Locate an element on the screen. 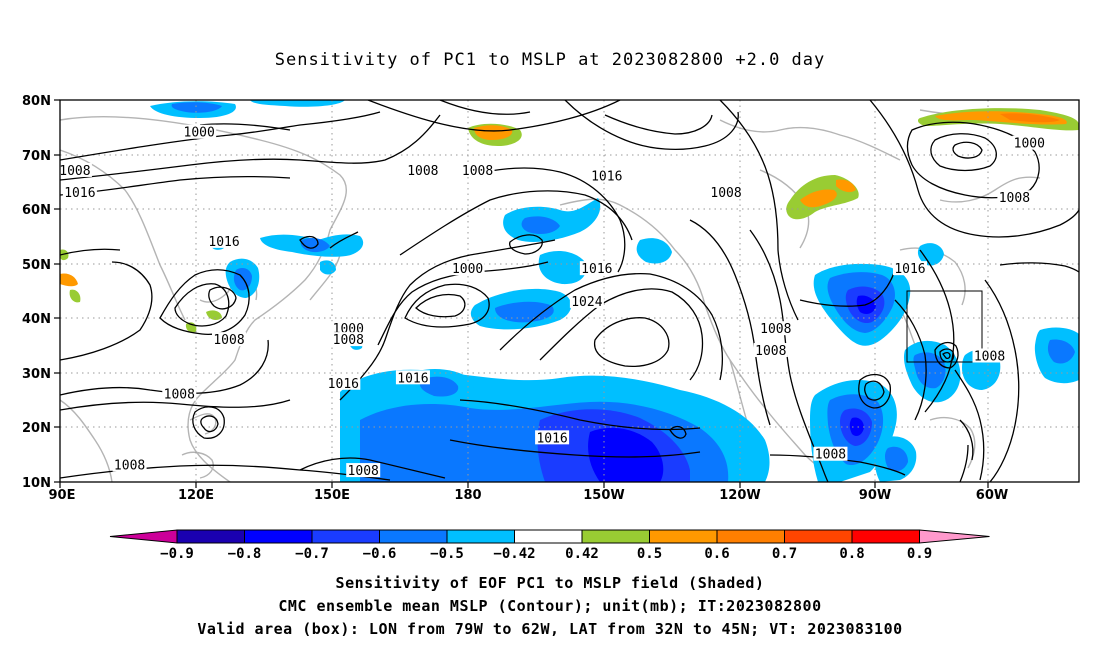  lat-label-50n: 50N is located at coordinates (36, 265).